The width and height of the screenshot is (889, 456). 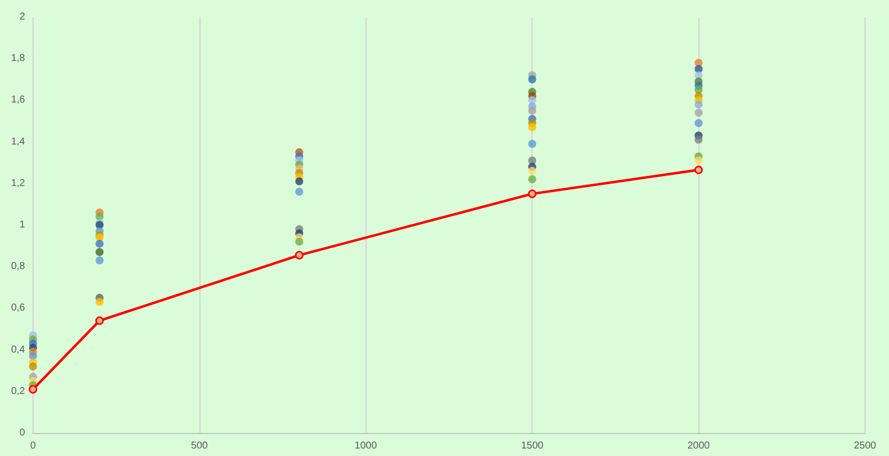 What do you see at coordinates (18, 183) in the screenshot?
I see `y-tick-label: 1,2` at bounding box center [18, 183].